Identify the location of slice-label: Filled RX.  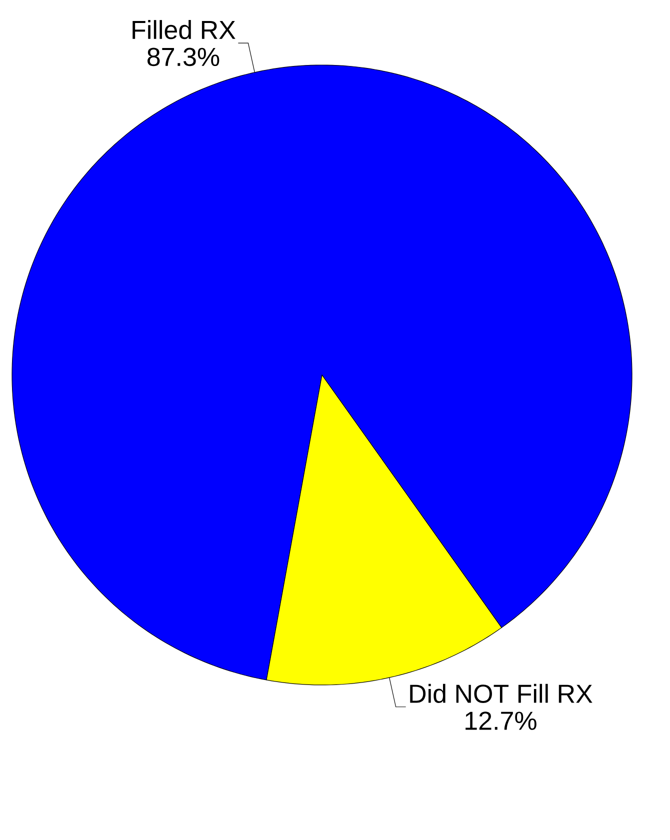
(184, 30).